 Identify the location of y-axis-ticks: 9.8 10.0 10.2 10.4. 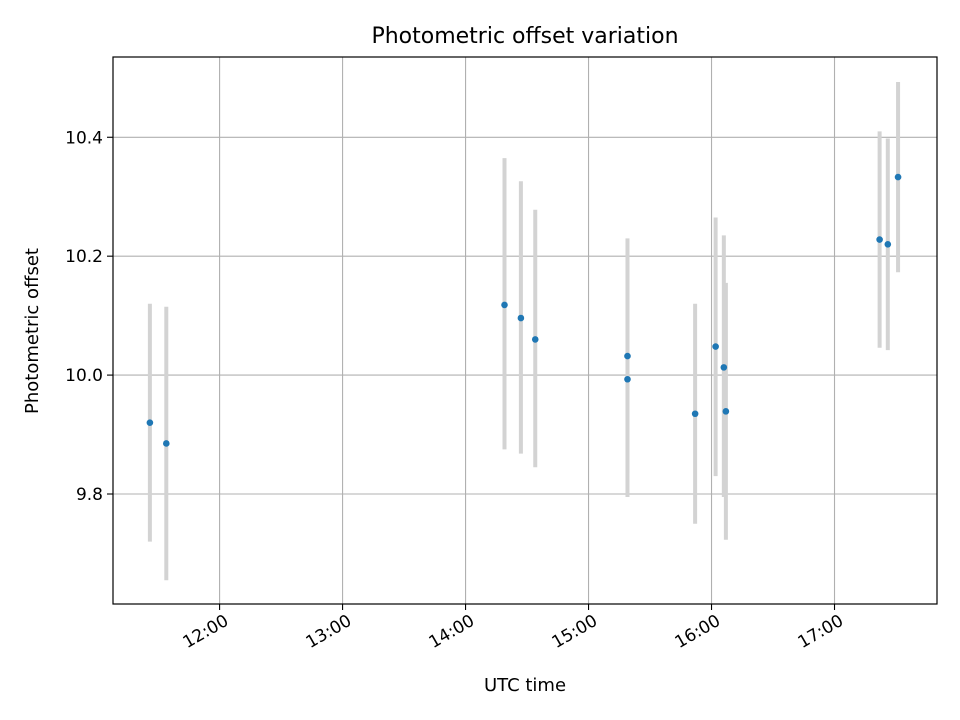
(89, 316).